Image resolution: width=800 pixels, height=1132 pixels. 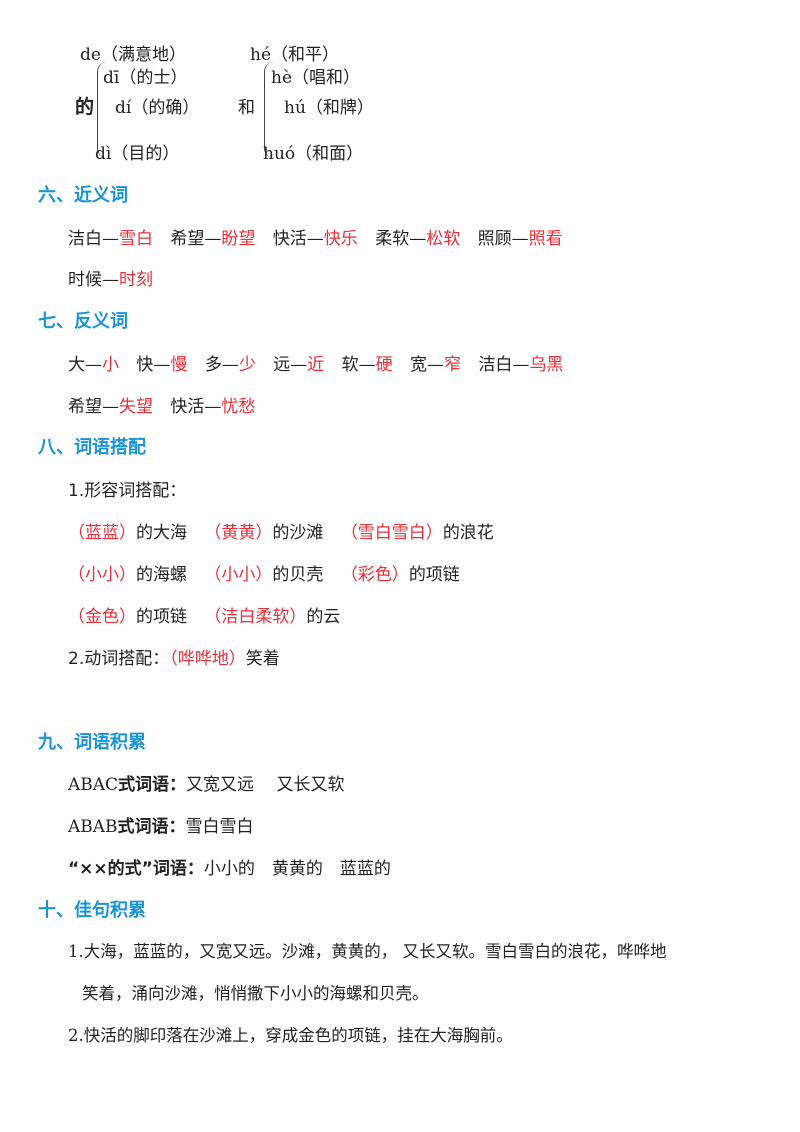 What do you see at coordinates (119, 659) in the screenshot?
I see `subsection-label-verb: 2.动词搭配：` at bounding box center [119, 659].